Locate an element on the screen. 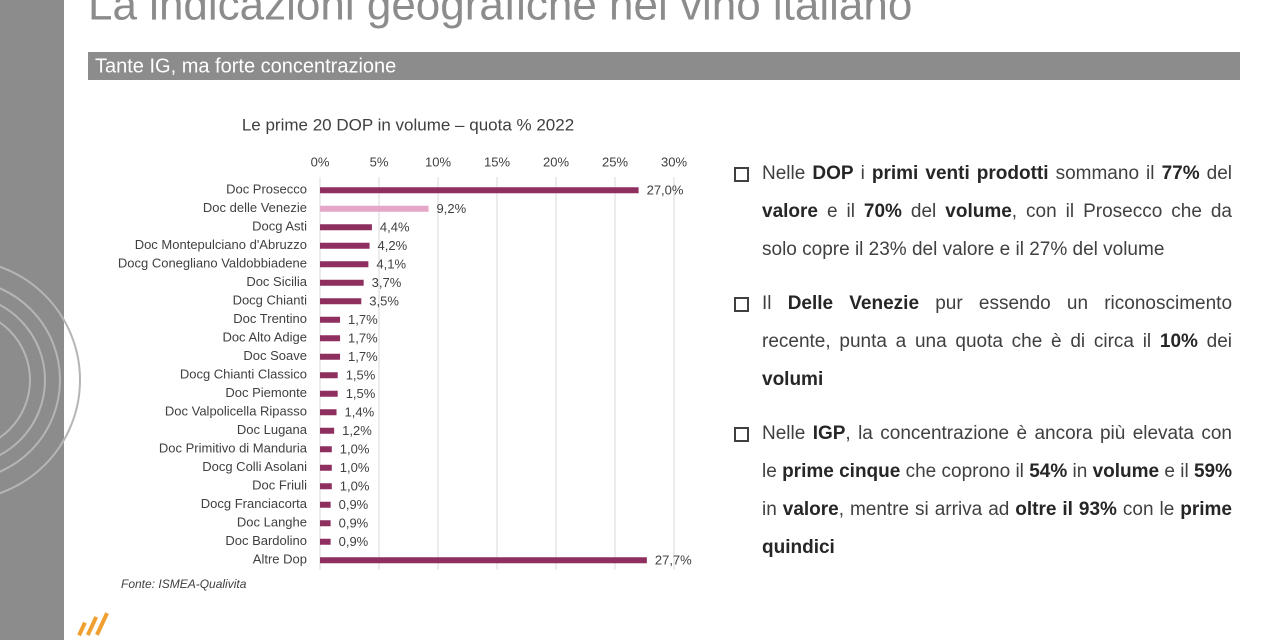 This screenshot has height=640, width=1280. text-run: DOP is located at coordinates (833, 173).